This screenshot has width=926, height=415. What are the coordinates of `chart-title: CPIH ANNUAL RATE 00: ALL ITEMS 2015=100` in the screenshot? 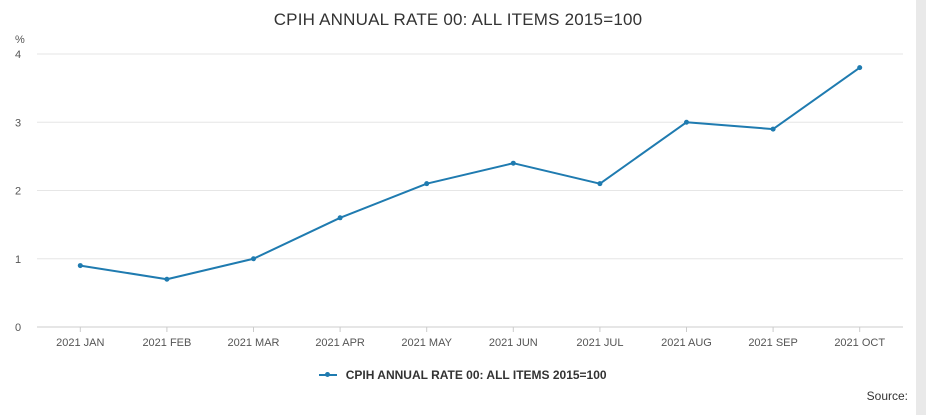 It's located at (458, 19).